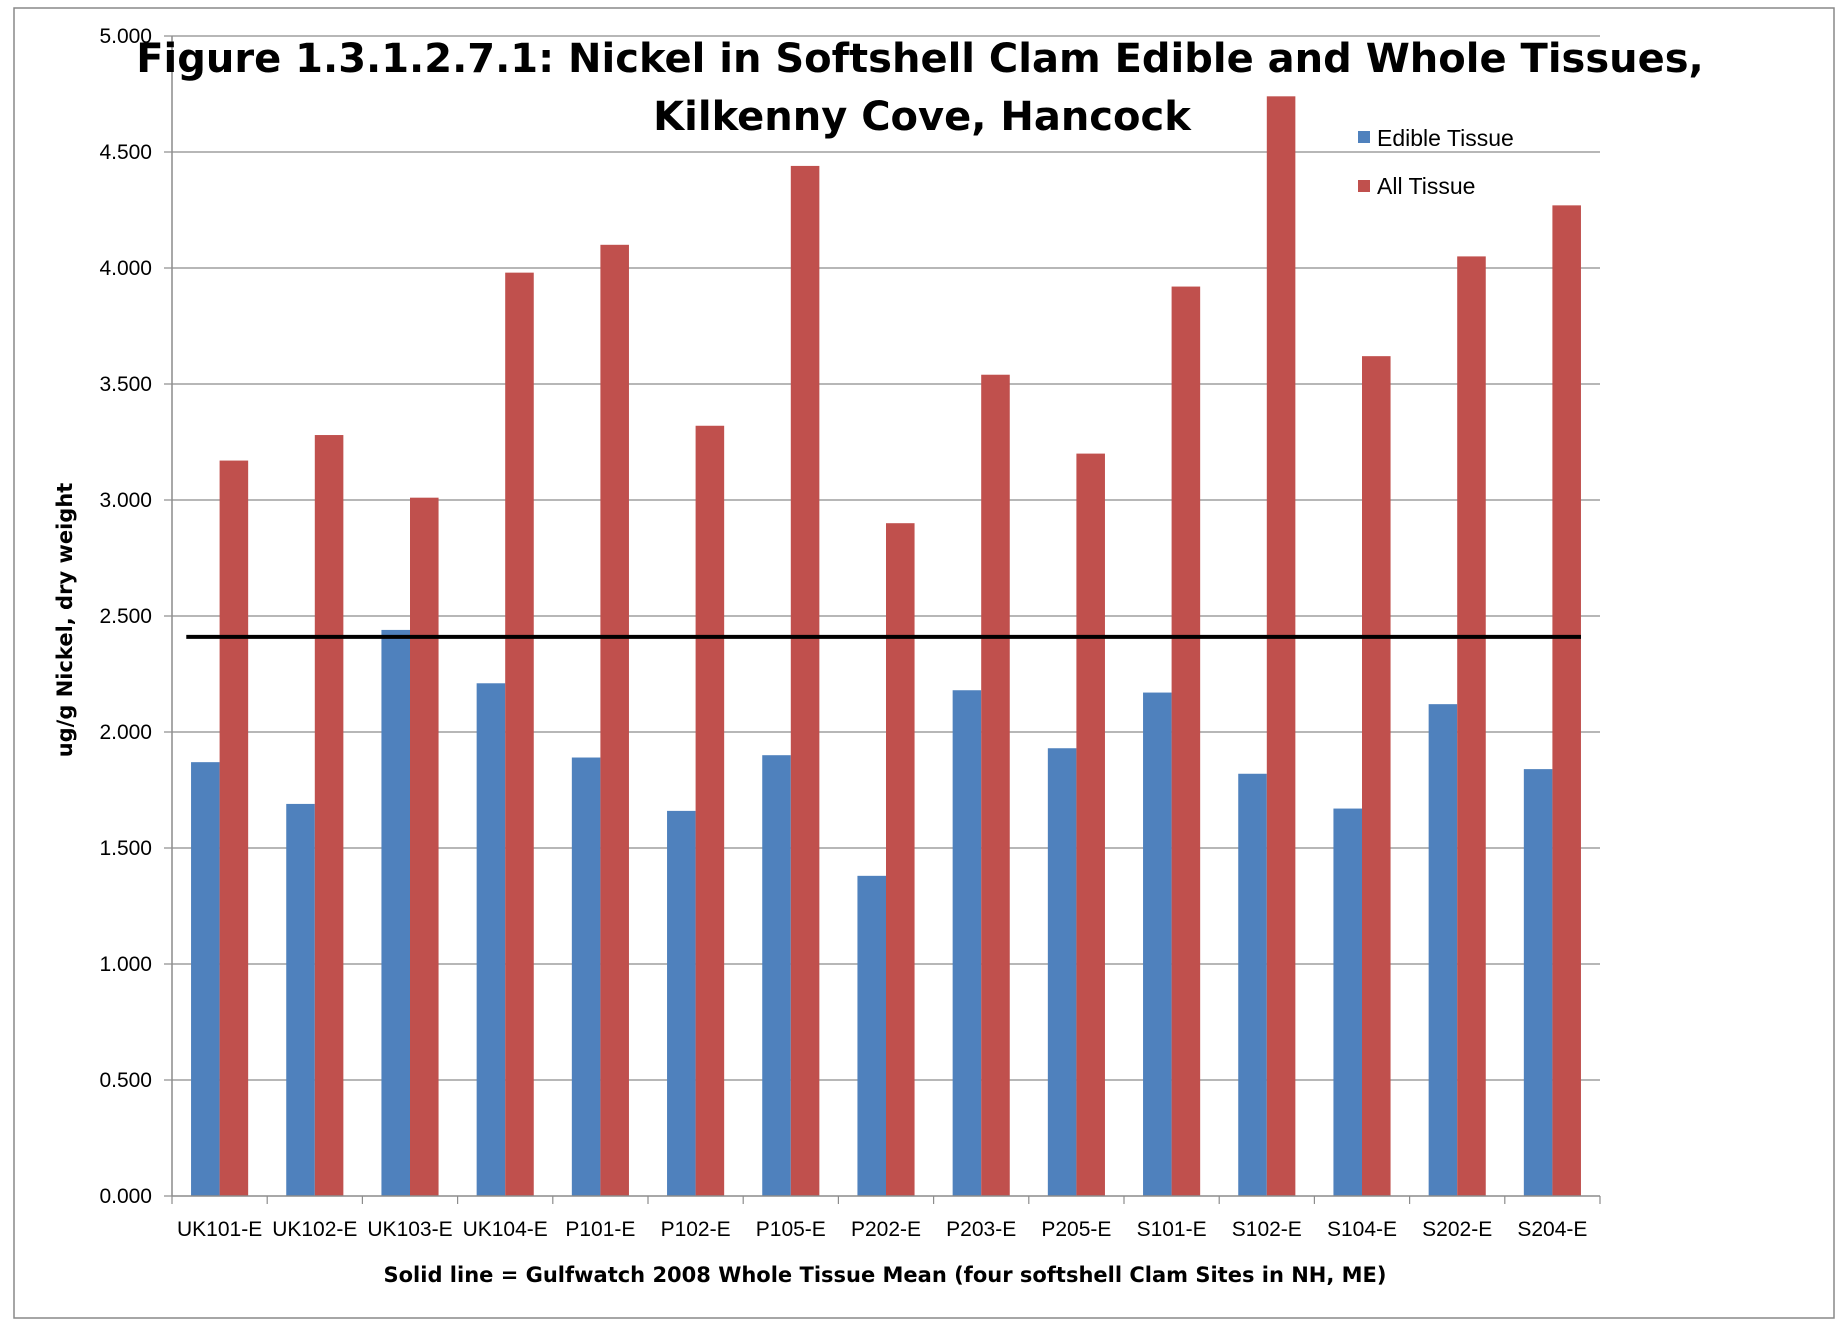  Describe the element at coordinates (696, 1229) in the screenshot. I see `x-tick-label-p102-e: P102-E` at that location.